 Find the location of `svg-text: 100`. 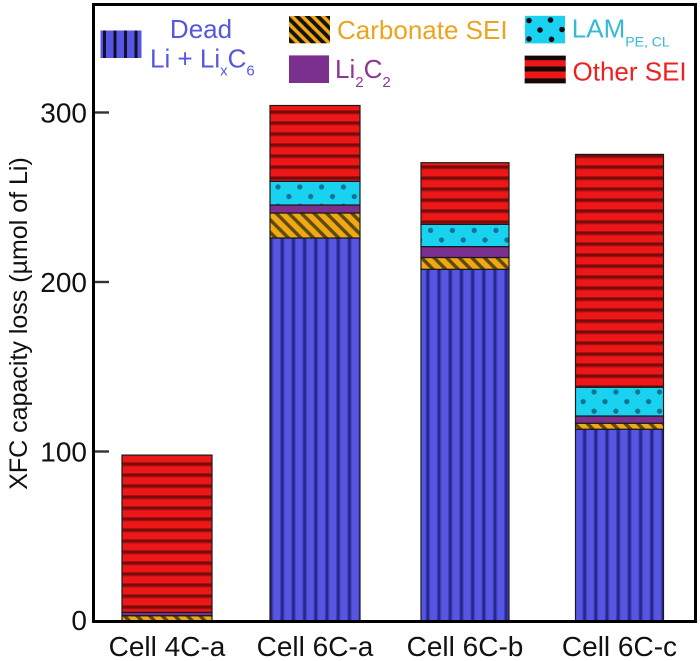

svg-text: 100 is located at coordinates (63, 452).